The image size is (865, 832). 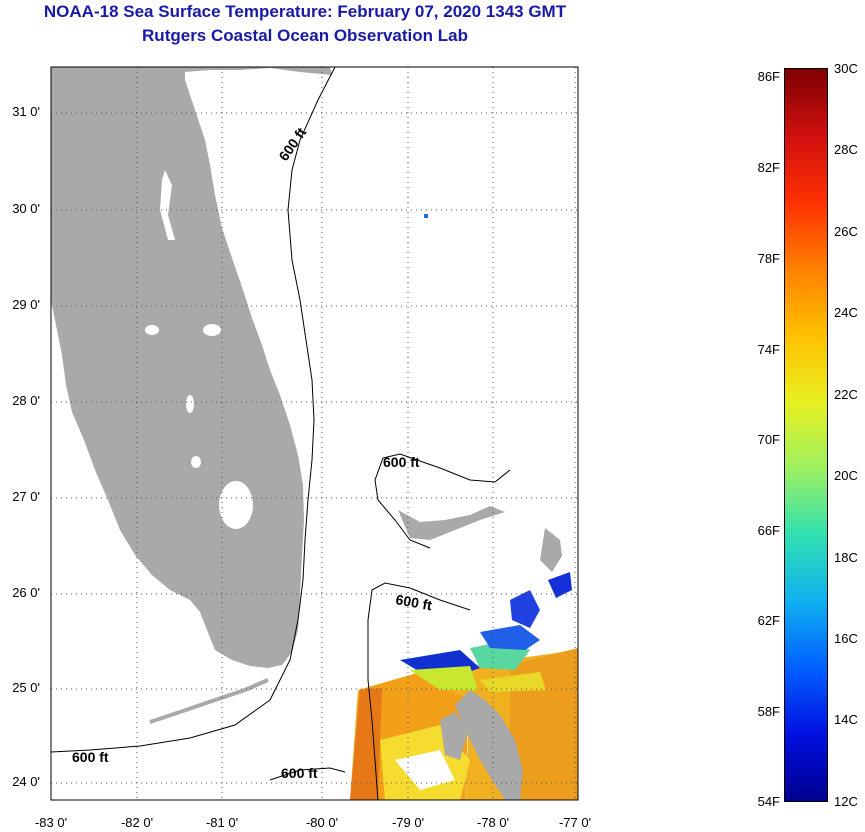 I want to click on colorbar-c-label: 14C, so click(x=846, y=719).